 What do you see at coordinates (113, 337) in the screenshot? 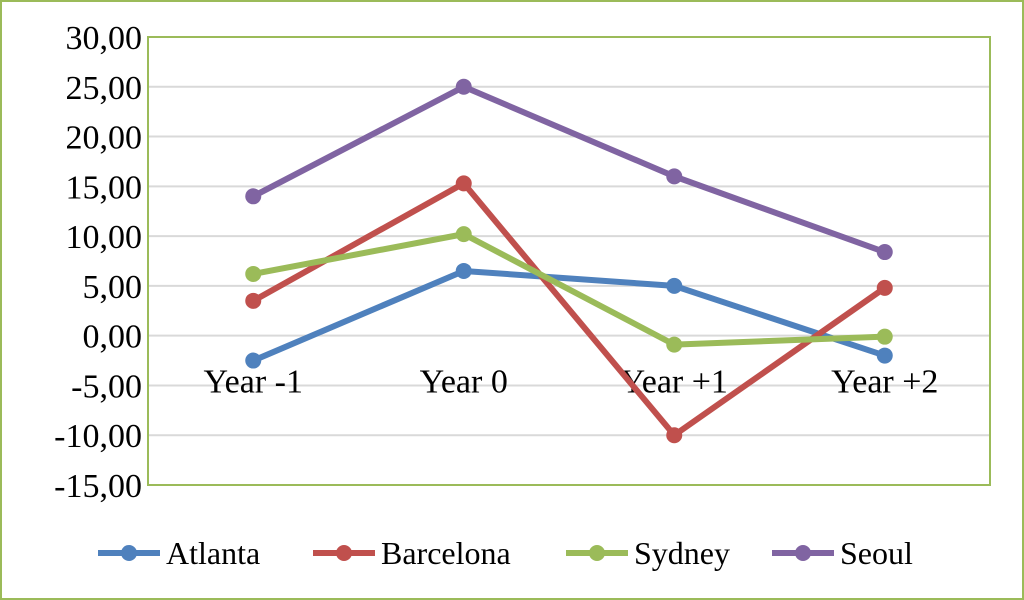
I see `y-tick-label: 0,00` at bounding box center [113, 337].